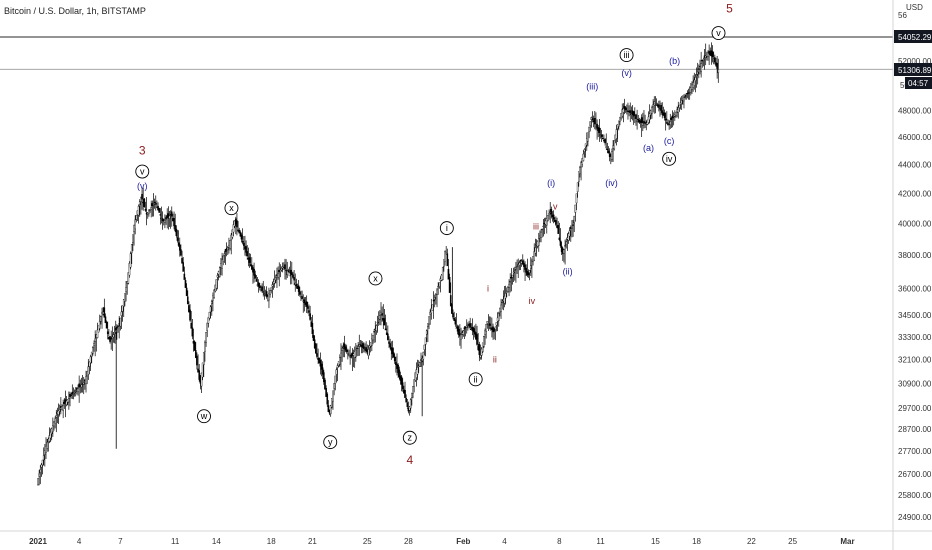  Describe the element at coordinates (536, 227) in the screenshot. I see `wave-label-14: iii` at that location.